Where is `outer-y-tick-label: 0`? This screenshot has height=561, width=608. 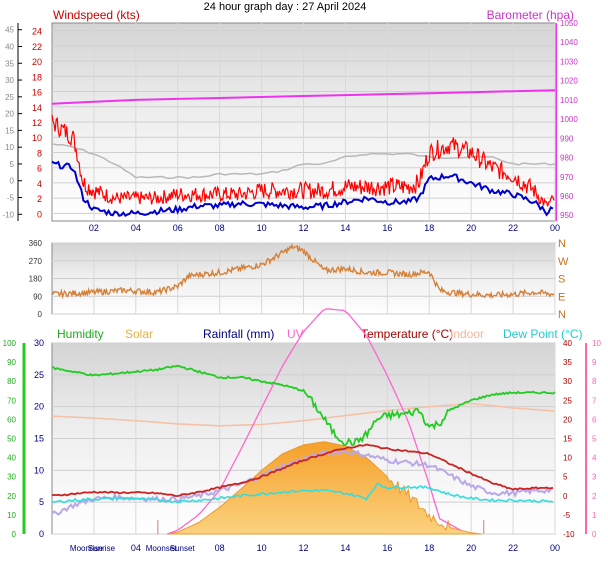
outer-y-tick-label: 0 is located at coordinates (12, 181).